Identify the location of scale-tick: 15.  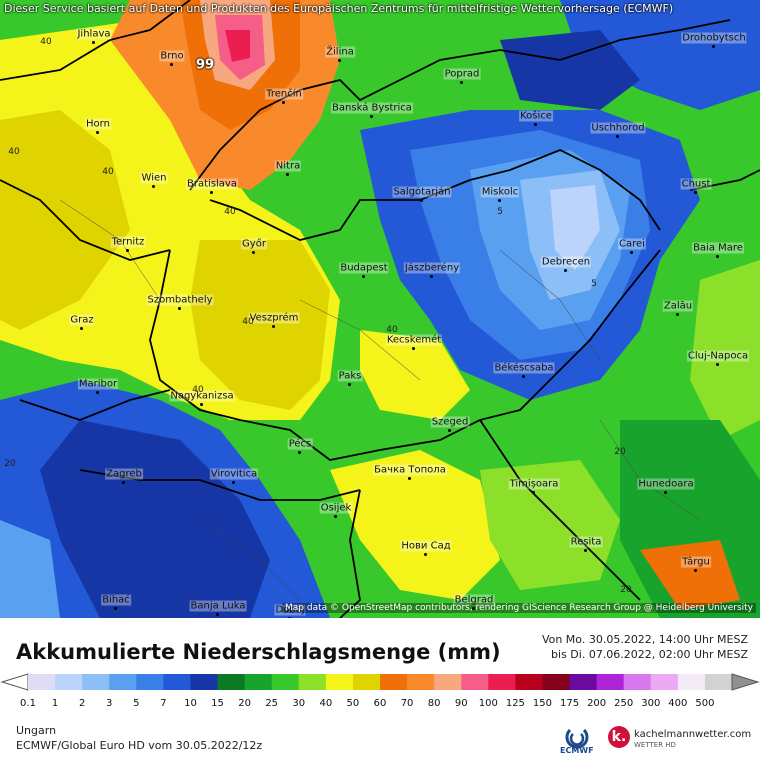
(217, 703).